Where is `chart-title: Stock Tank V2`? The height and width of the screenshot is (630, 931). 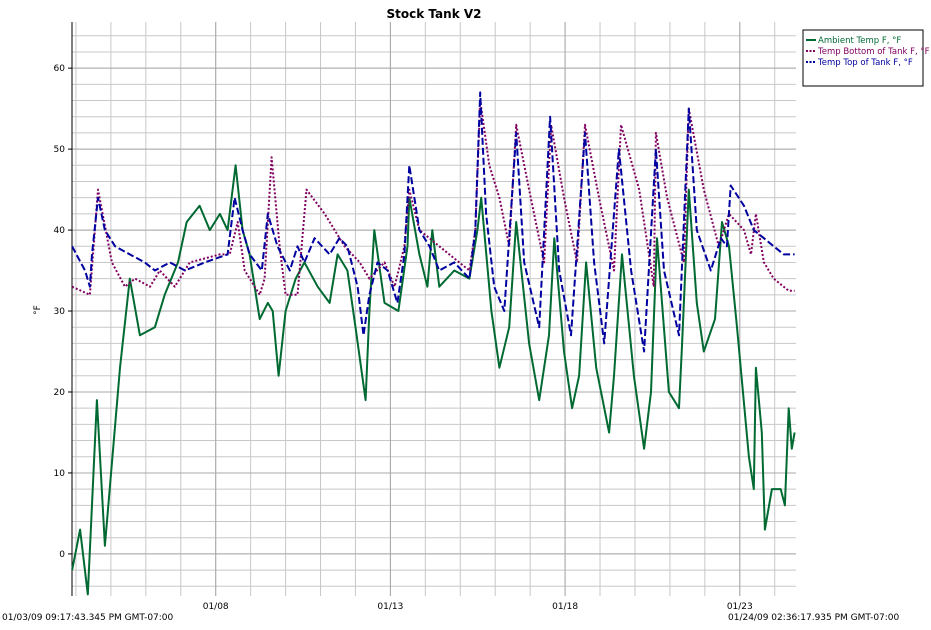
chart-title: Stock Tank V2 is located at coordinates (434, 14).